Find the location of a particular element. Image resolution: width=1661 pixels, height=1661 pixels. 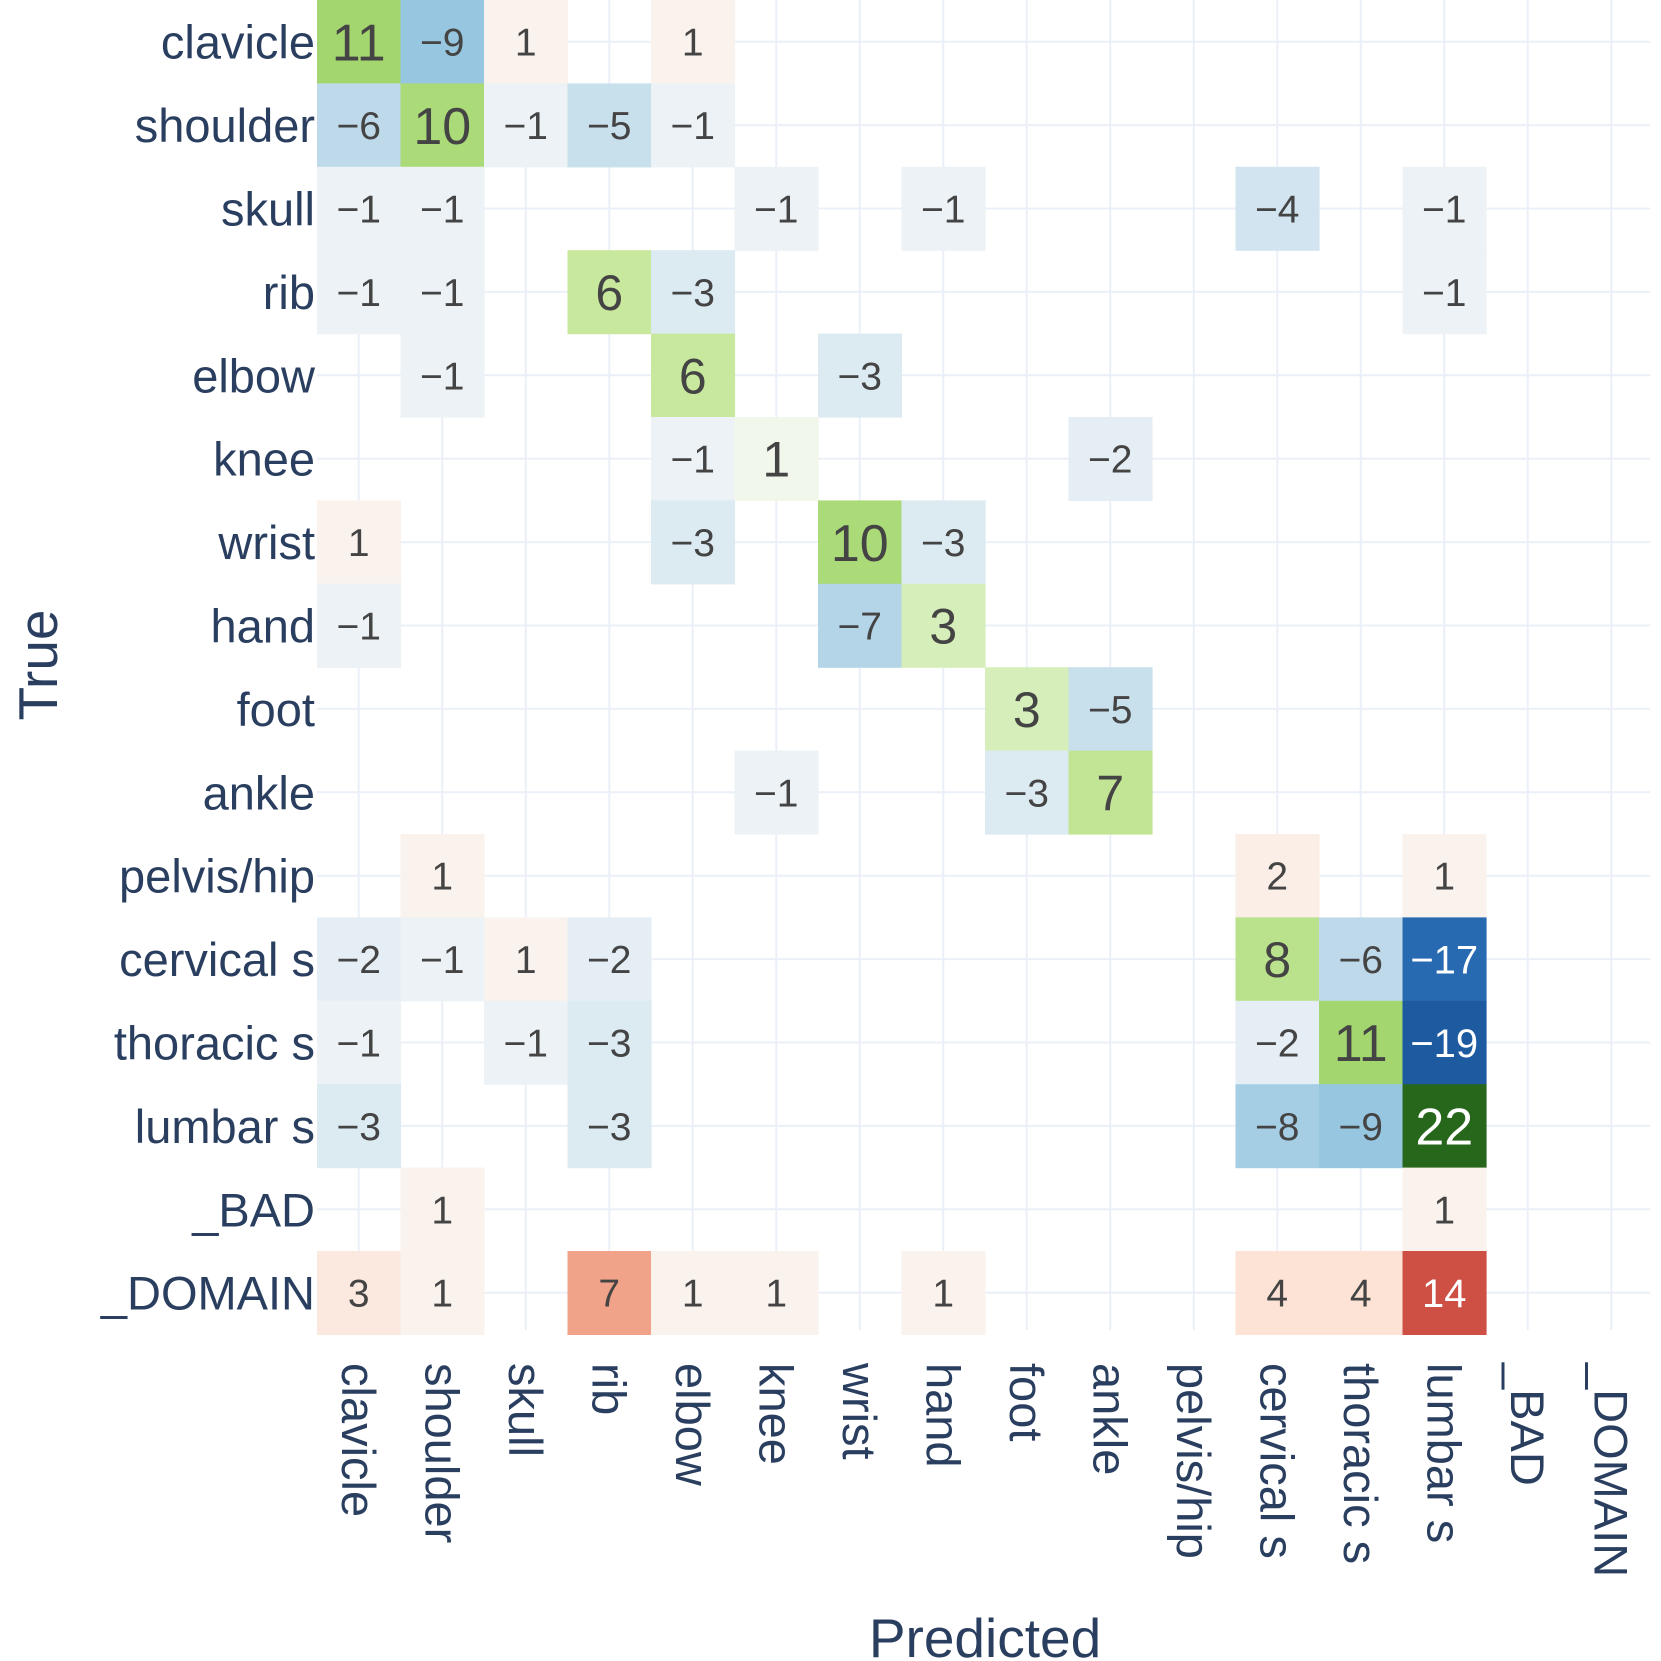

y-tick-label: foot is located at coordinates (276, 709).